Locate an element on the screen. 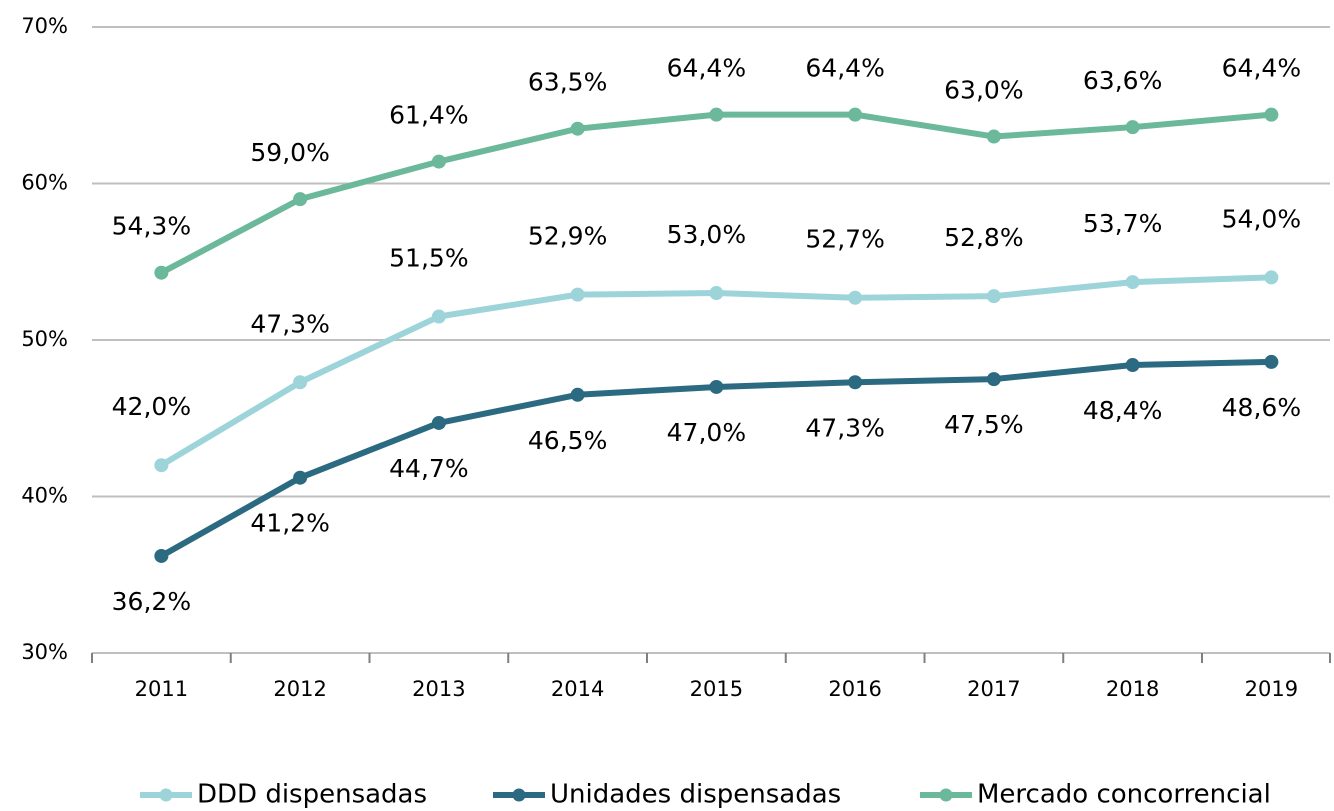  data-label: 36,2% is located at coordinates (151, 601).